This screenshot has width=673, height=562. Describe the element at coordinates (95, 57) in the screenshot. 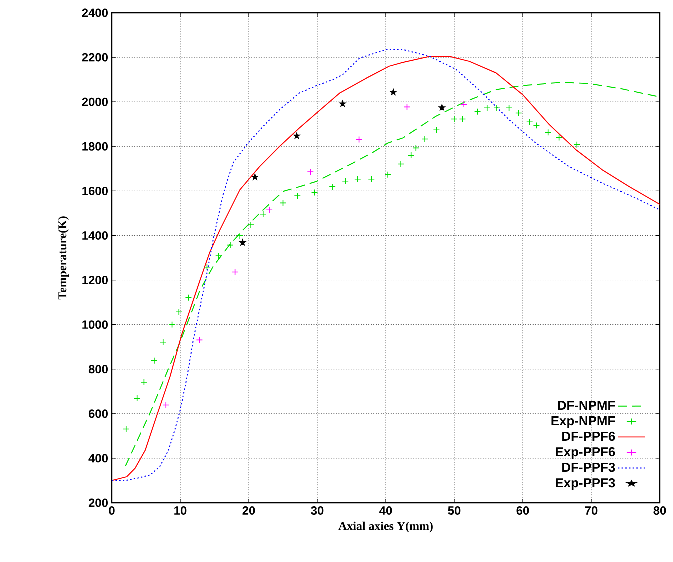

I see `y-tick-label: 2200` at that location.